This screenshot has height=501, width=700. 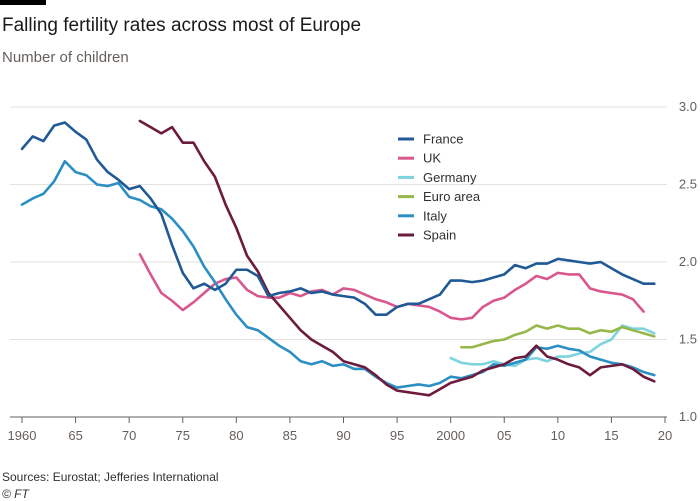 What do you see at coordinates (15, 494) in the screenshot?
I see `copyright-note: © FT` at bounding box center [15, 494].